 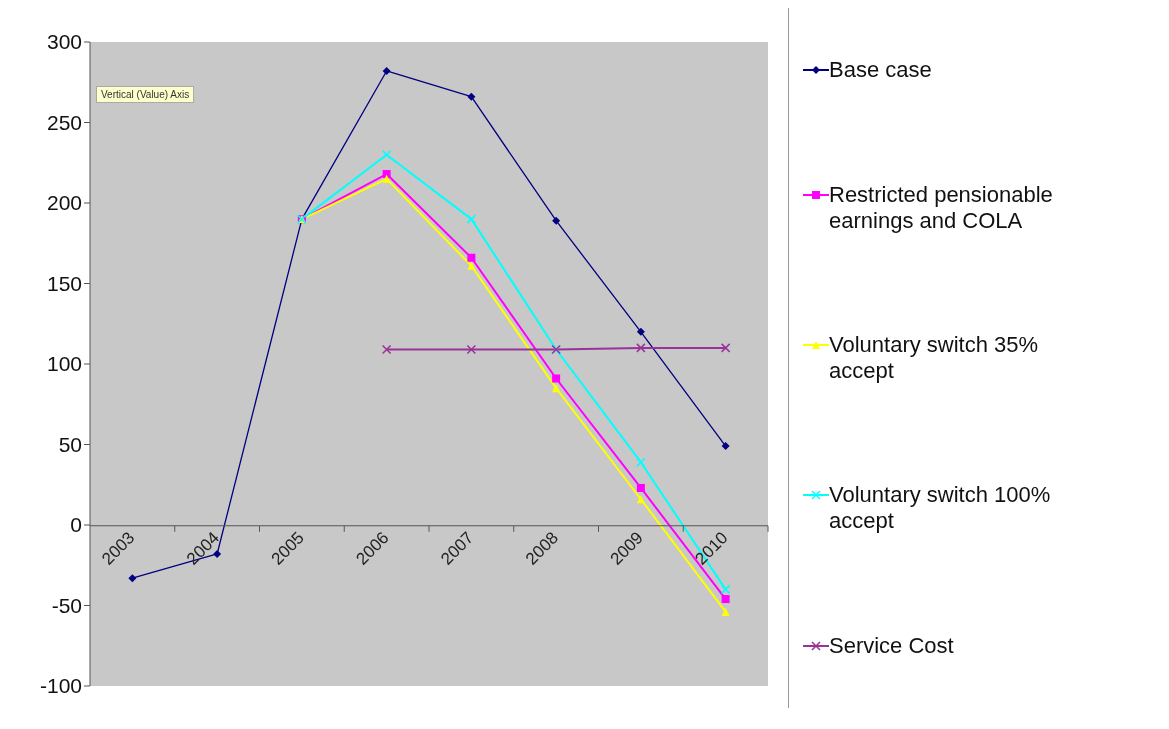 What do you see at coordinates (880, 70) in the screenshot?
I see `legend-label: Base case` at bounding box center [880, 70].